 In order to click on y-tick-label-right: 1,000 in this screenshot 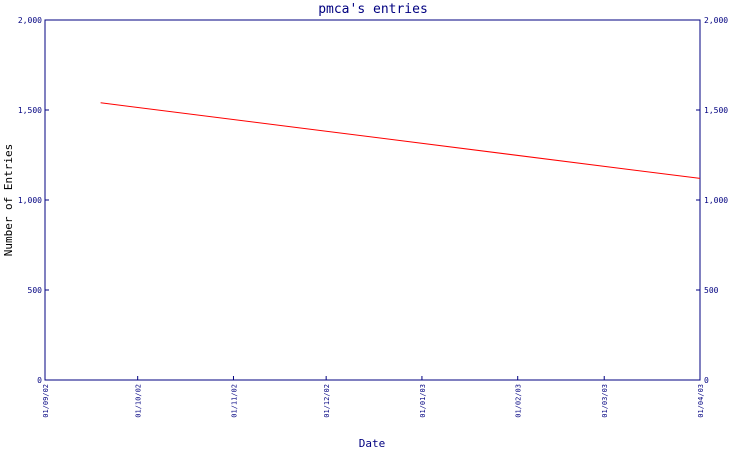, I will do `click(716, 200)`.